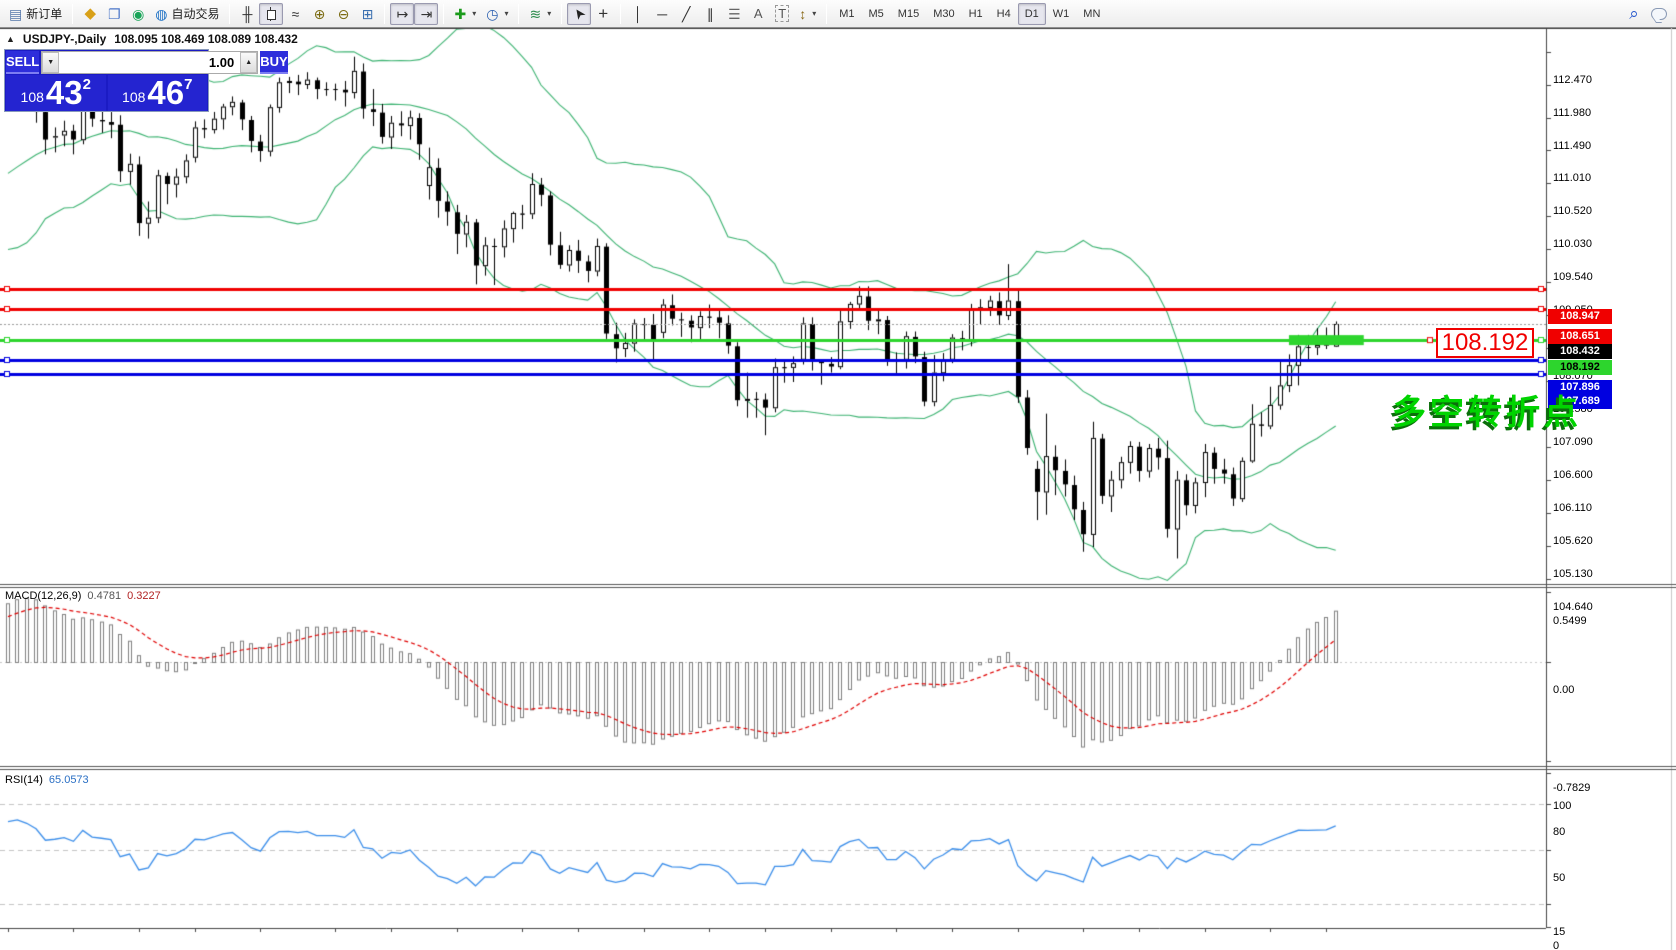 This screenshot has height=950, width=1676. I want to click on chevron-down-icon: ▾, so click(814, 13).